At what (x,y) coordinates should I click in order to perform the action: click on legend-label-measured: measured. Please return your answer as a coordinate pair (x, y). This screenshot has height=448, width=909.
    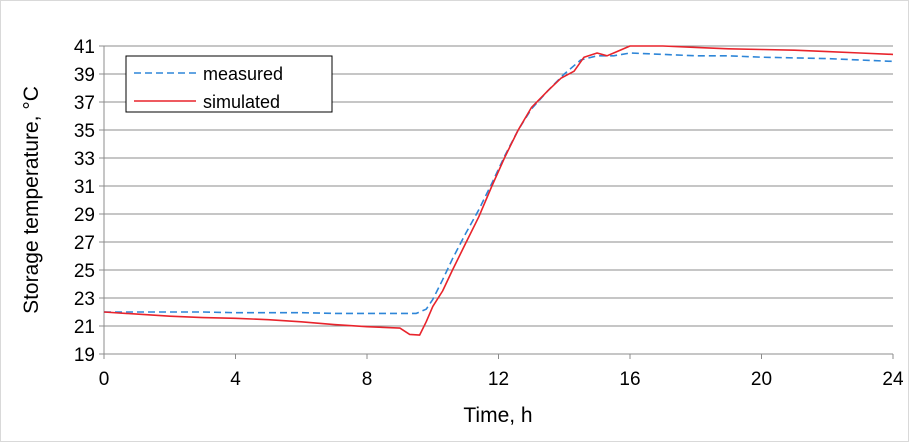
    Looking at the image, I should click on (243, 74).